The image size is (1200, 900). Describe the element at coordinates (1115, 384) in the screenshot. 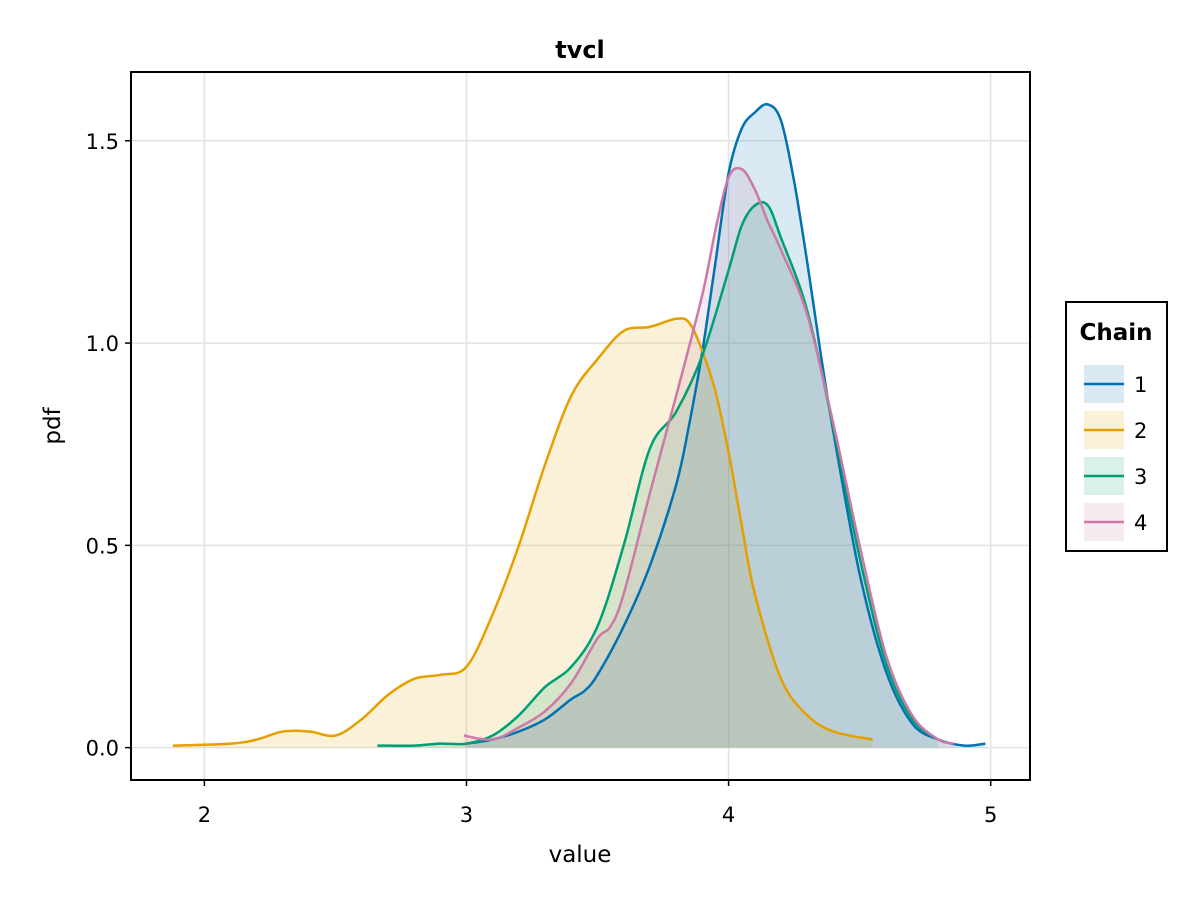

I see `legend-item-chain-1: 1` at that location.